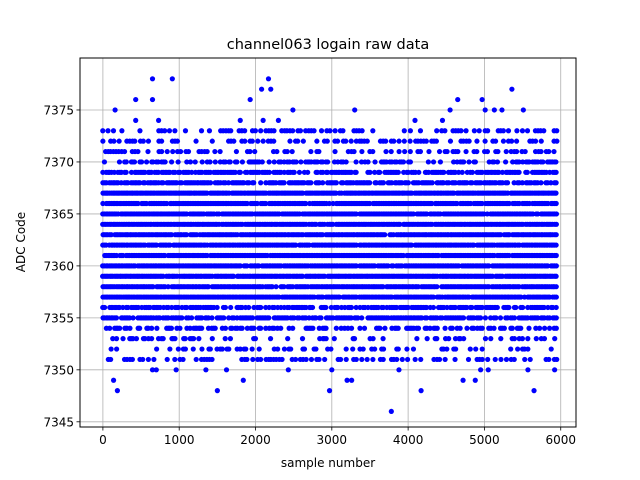 This screenshot has height=480, width=640. Describe the element at coordinates (58, 422) in the screenshot. I see `y-tick-label: 7345` at that location.